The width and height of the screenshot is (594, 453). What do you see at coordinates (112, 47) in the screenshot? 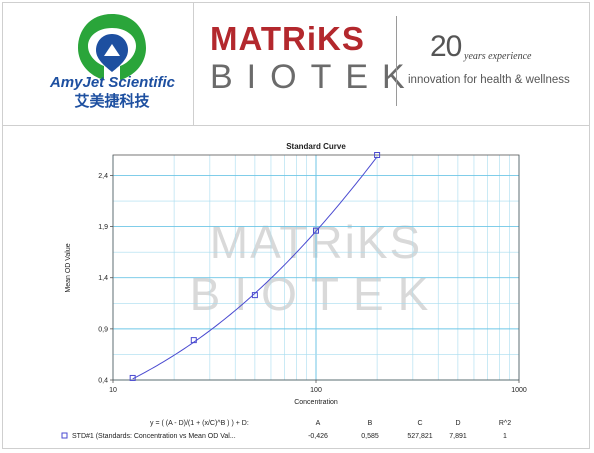
I see `amyjet-logo-icon` at bounding box center [112, 47].